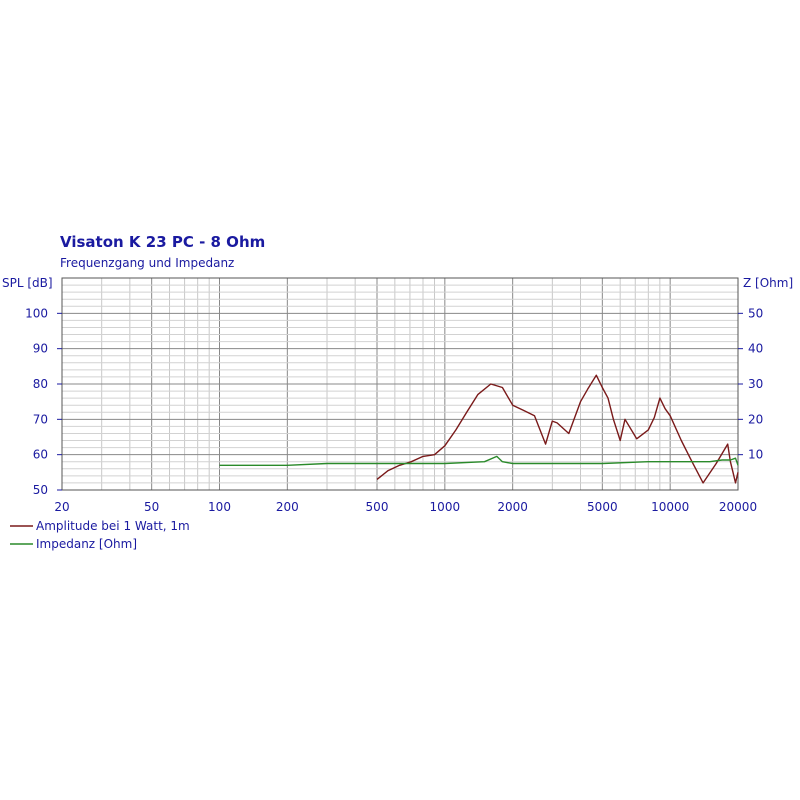 Image resolution: width=800 pixels, height=800 pixels. Describe the element at coordinates (100, 535) in the screenshot. I see `legend: Amplitude bei 1 Watt, 1m Impedanz [Ohm]` at that location.